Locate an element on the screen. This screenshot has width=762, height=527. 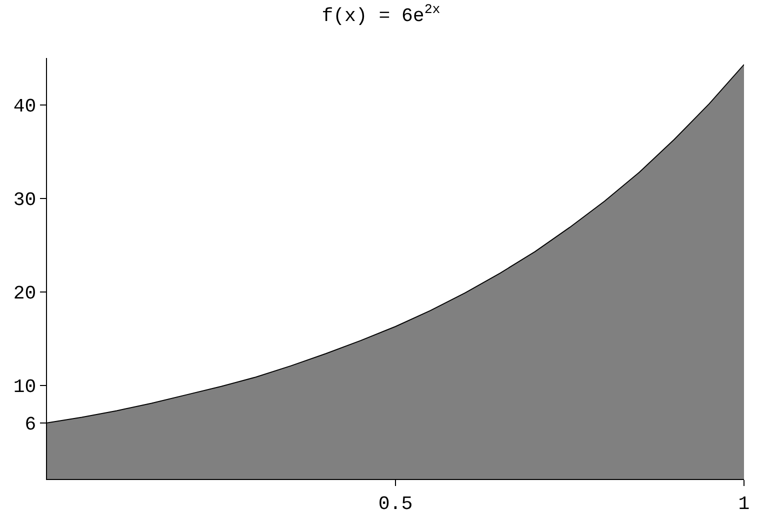
x-tick-label: 1 is located at coordinates (744, 503).